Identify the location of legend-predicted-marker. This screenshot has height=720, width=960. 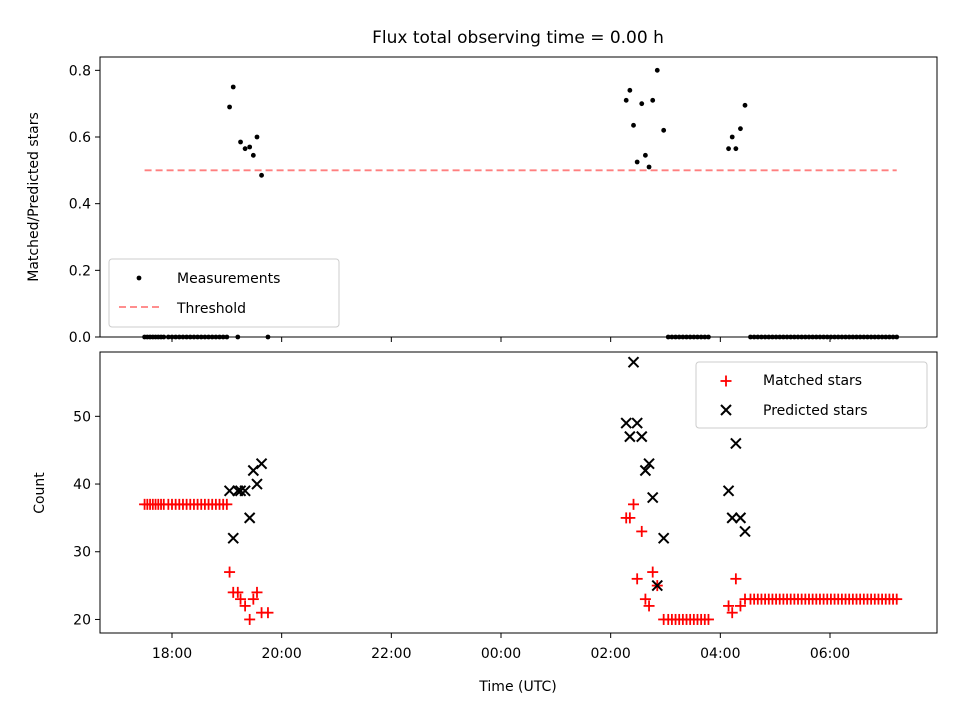
(726, 410).